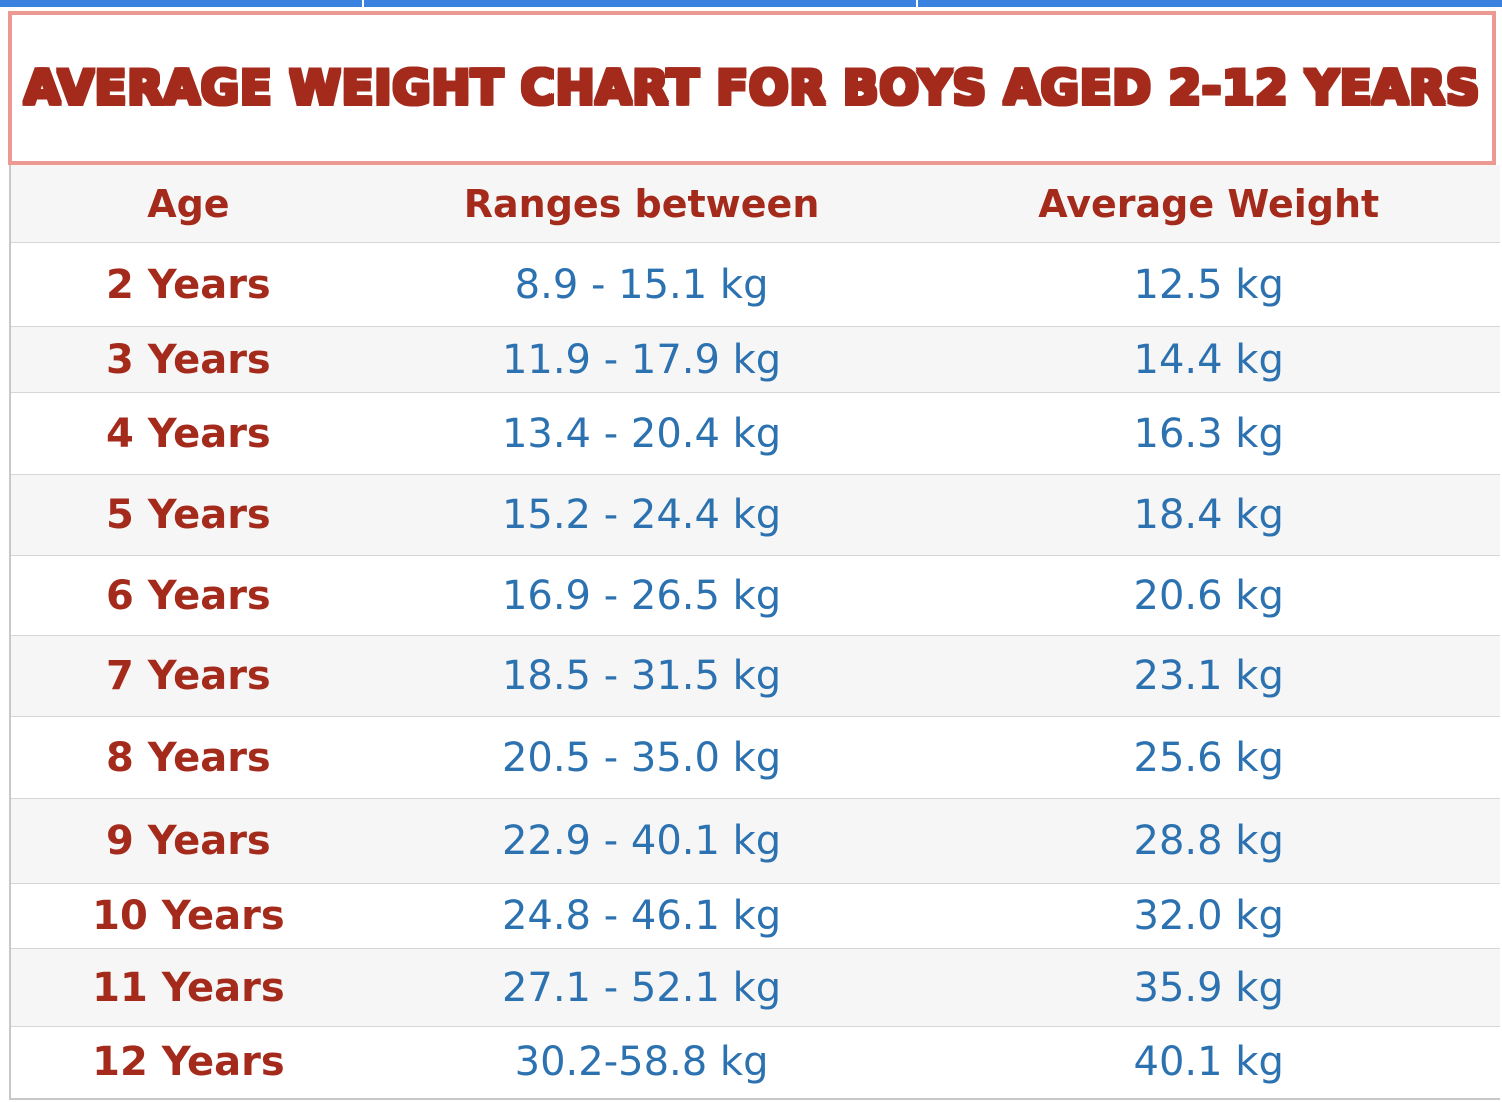  I want to click on average-weight-cell: 23.1 kg, so click(1208, 676).